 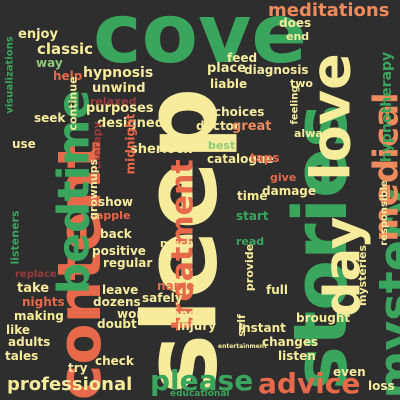 What do you see at coordinates (323, 318) in the screenshot?
I see `word-brought: brought` at bounding box center [323, 318].